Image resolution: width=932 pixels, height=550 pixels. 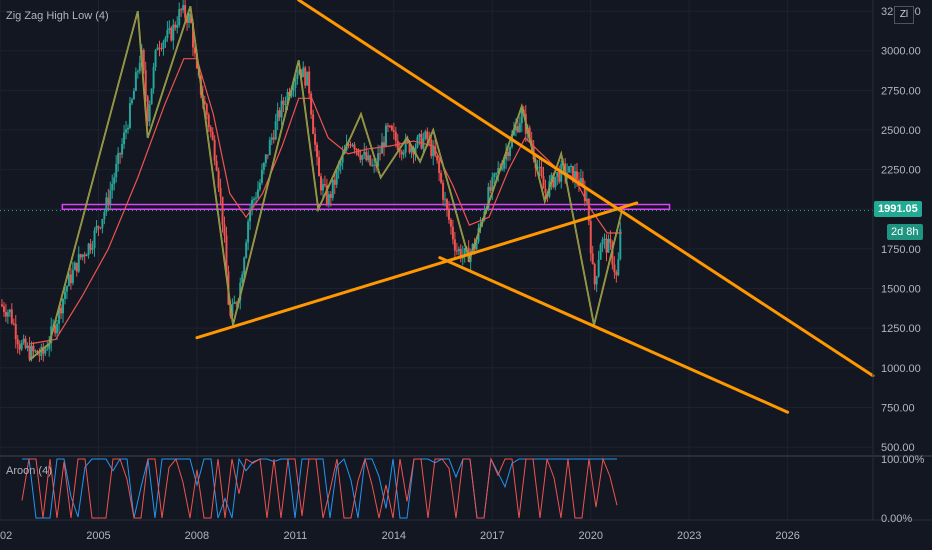 What do you see at coordinates (57, 16) in the screenshot?
I see `indicator-title: Zig Zag High Low (4)` at bounding box center [57, 16].